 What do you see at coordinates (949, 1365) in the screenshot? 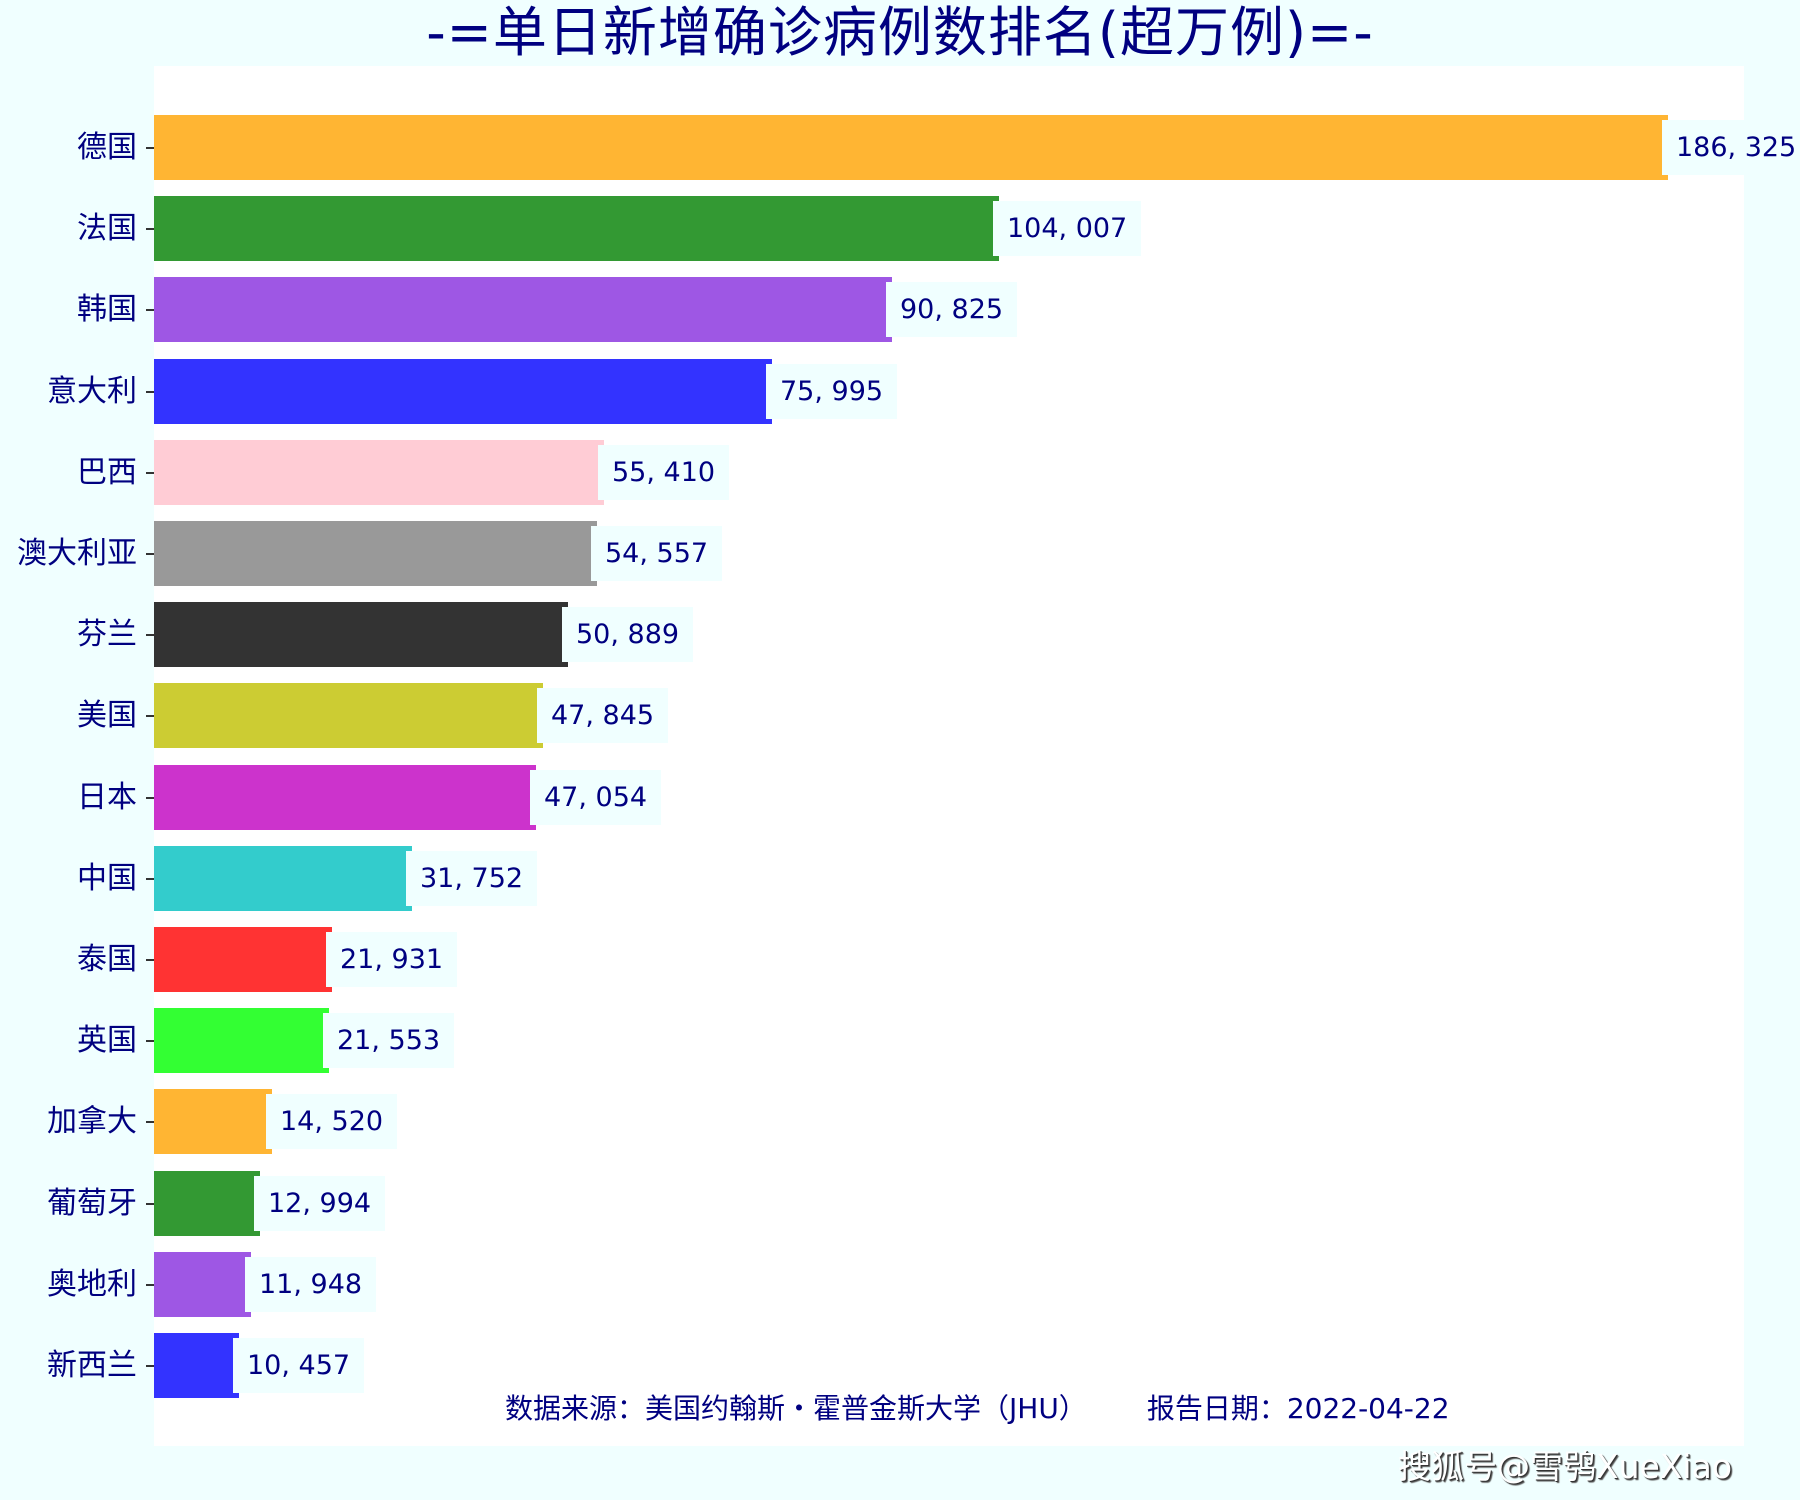
I see `bar-row: 10, 457` at bounding box center [949, 1365].